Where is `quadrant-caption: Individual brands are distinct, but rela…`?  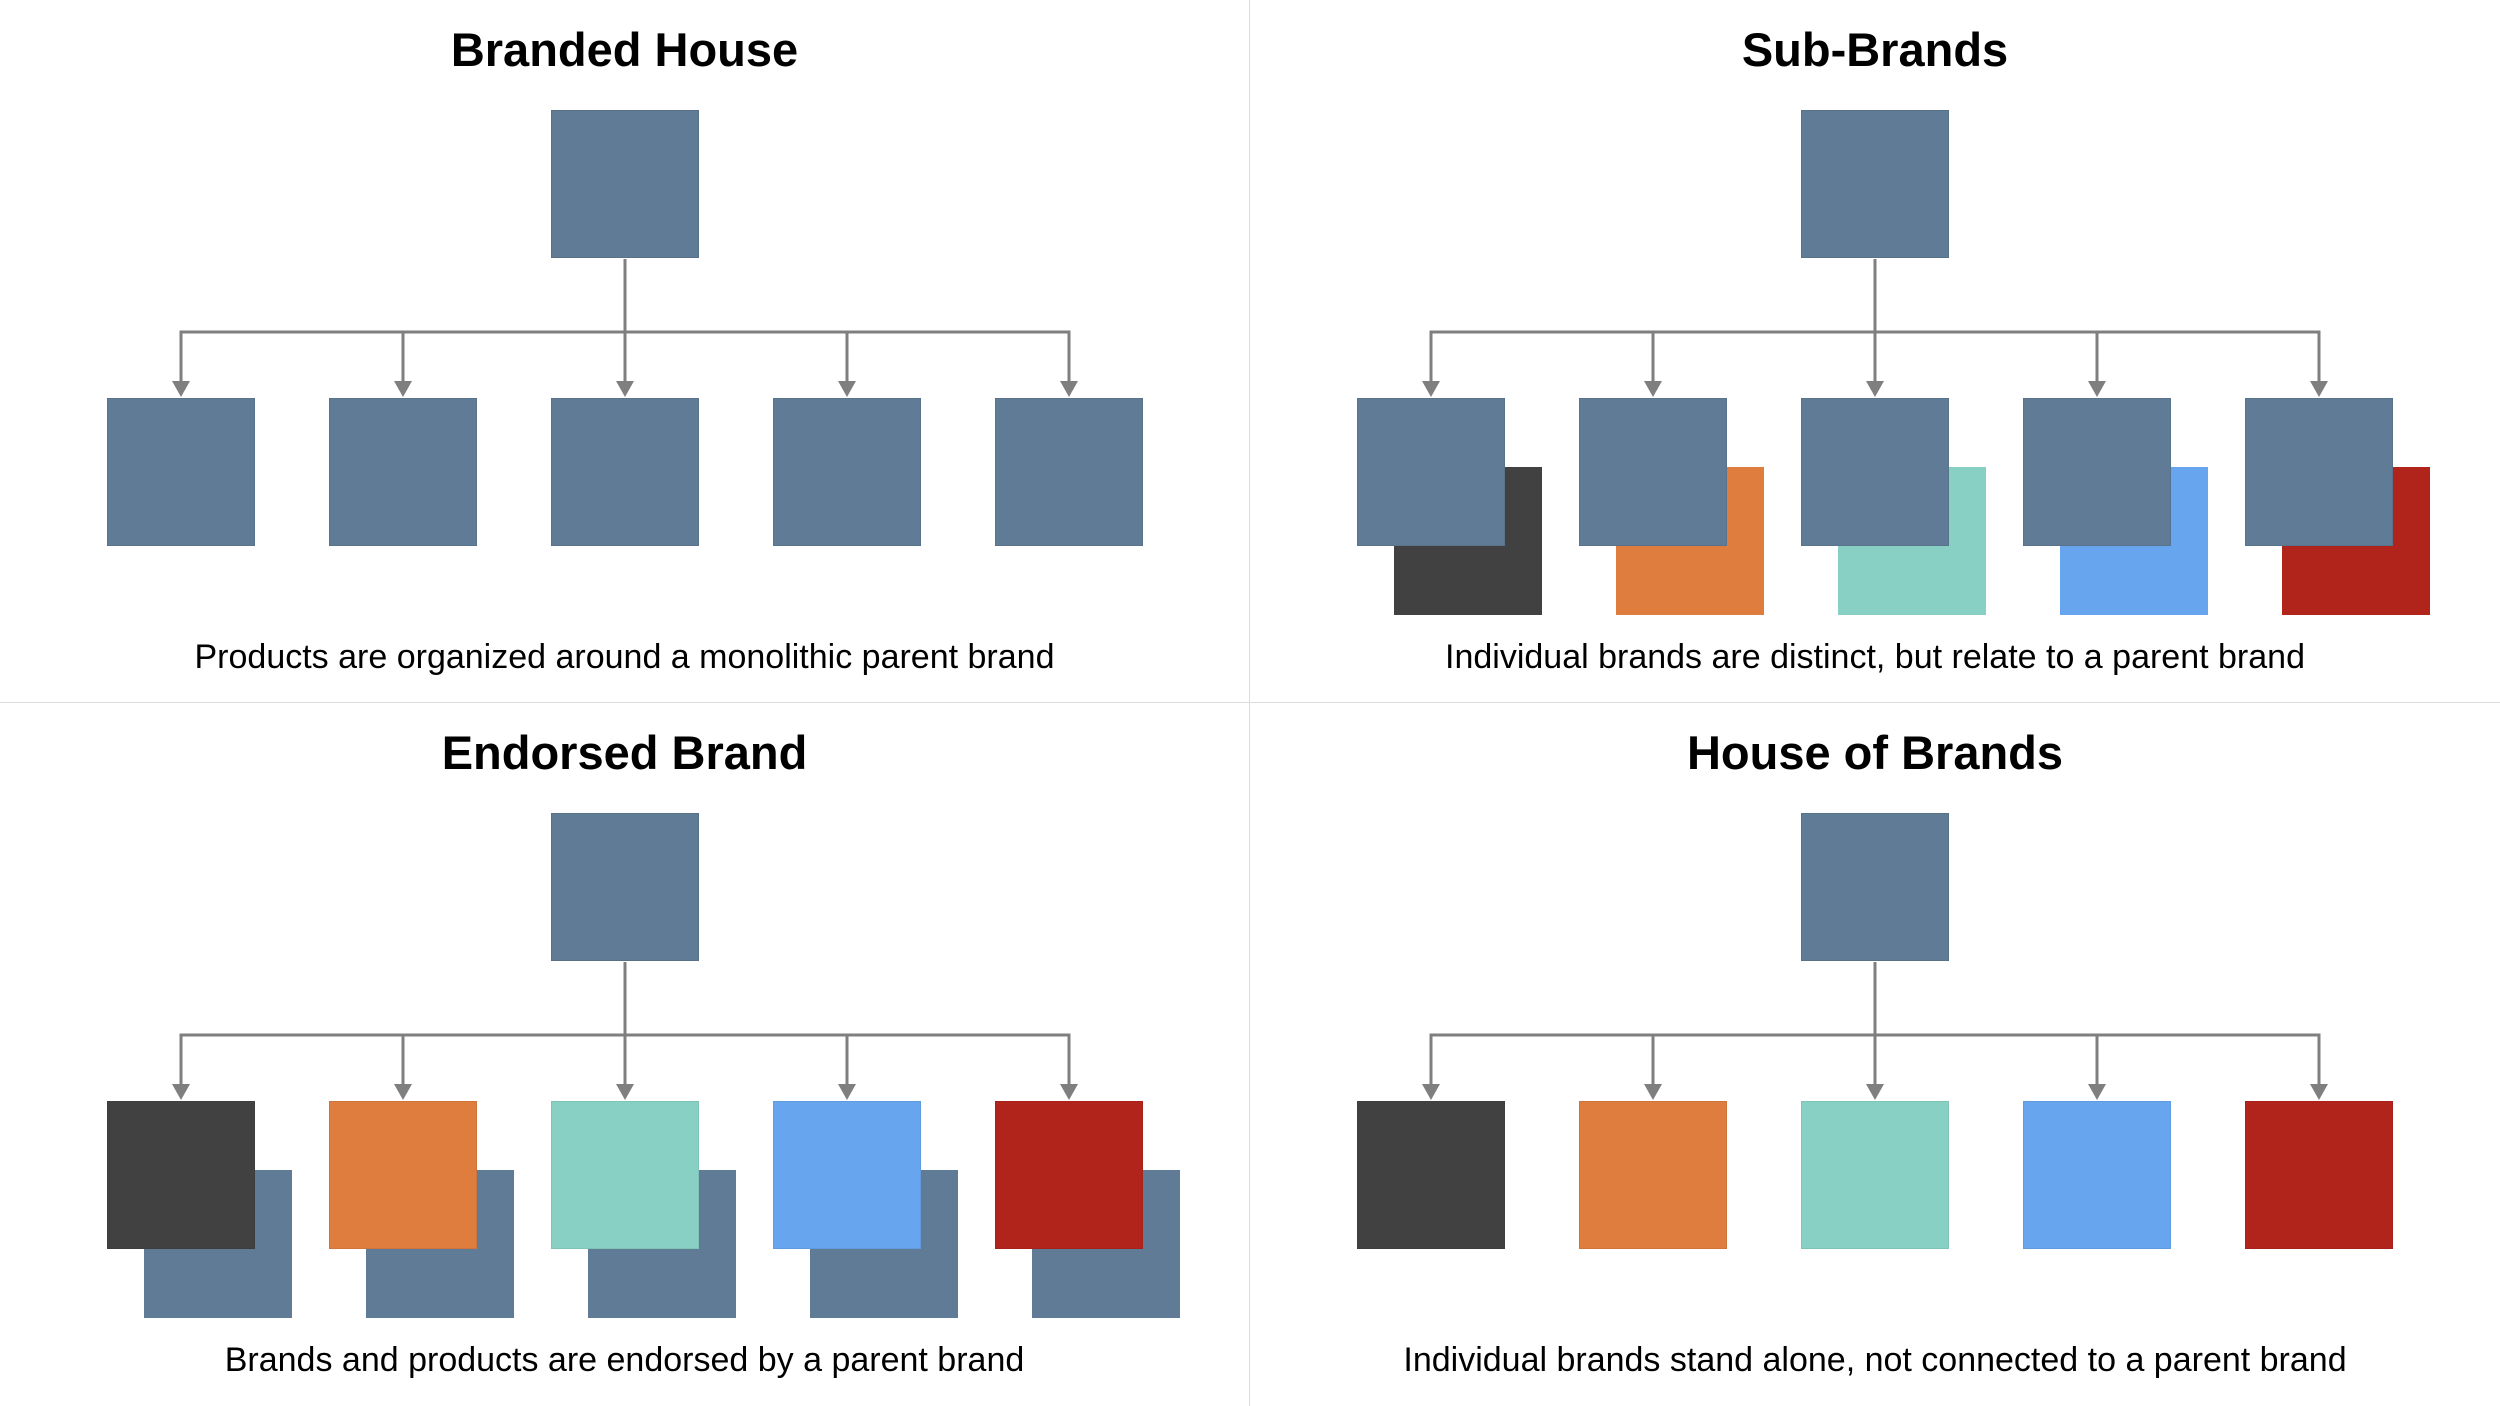 quadrant-caption: Individual brands are distinct, but rela… is located at coordinates (1875, 657).